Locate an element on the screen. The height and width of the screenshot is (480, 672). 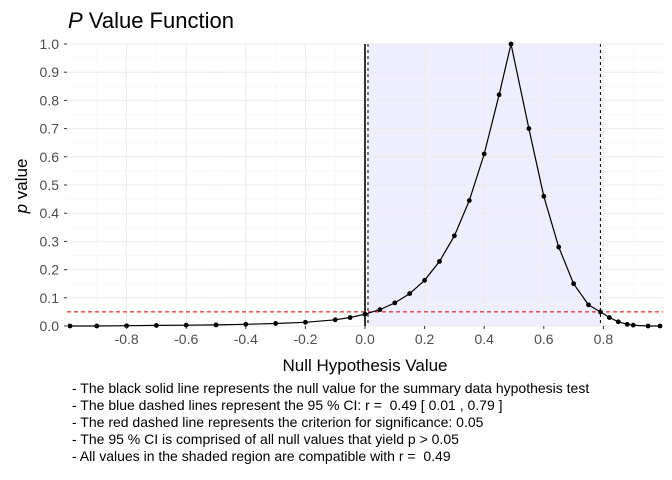
y-tick-label: 0.6 is located at coordinates (50, 157).